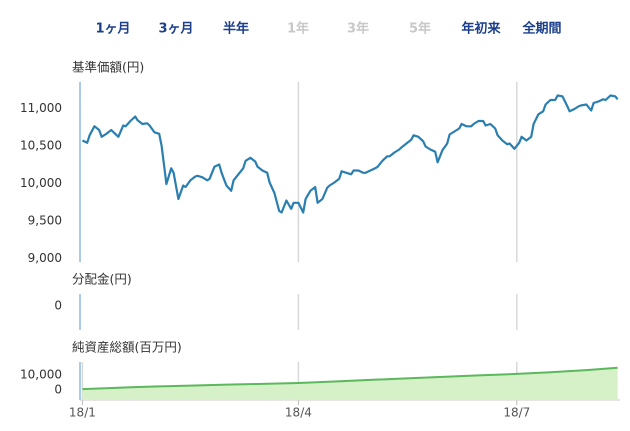 This screenshot has height=431, width=630. What do you see at coordinates (45, 220) in the screenshot?
I see `y-tick-label: 9,500` at bounding box center [45, 220].